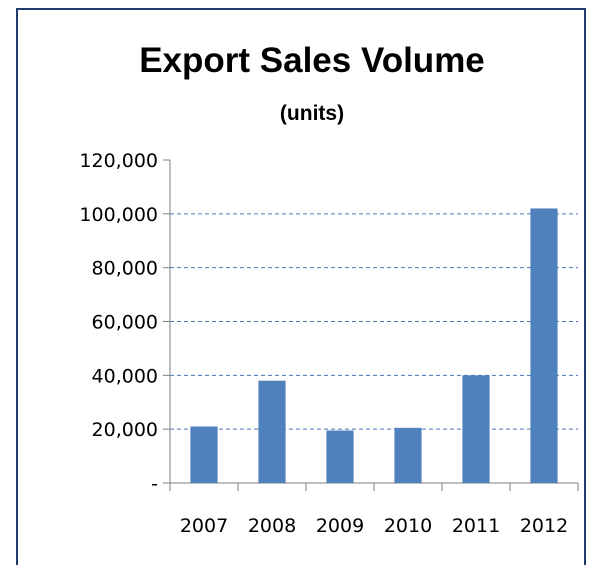 This screenshot has width=596, height=565. What do you see at coordinates (340, 526) in the screenshot?
I see `x-tick-label: 2009` at bounding box center [340, 526].